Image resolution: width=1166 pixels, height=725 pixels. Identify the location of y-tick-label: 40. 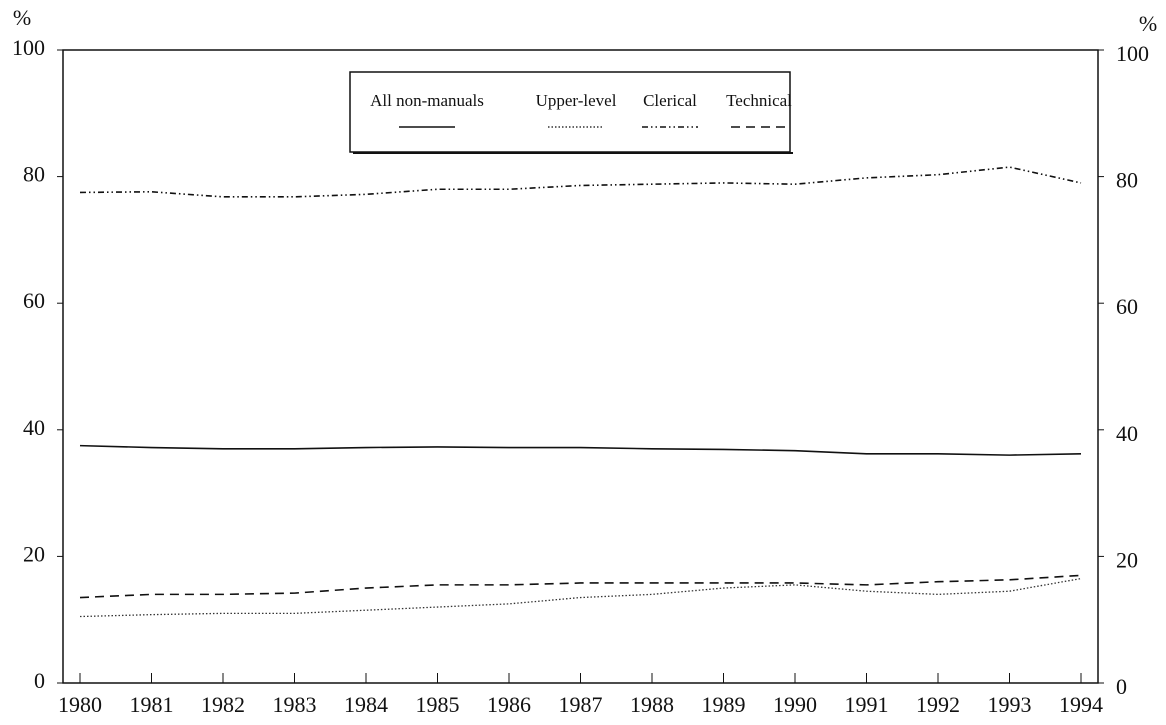
(34, 427).